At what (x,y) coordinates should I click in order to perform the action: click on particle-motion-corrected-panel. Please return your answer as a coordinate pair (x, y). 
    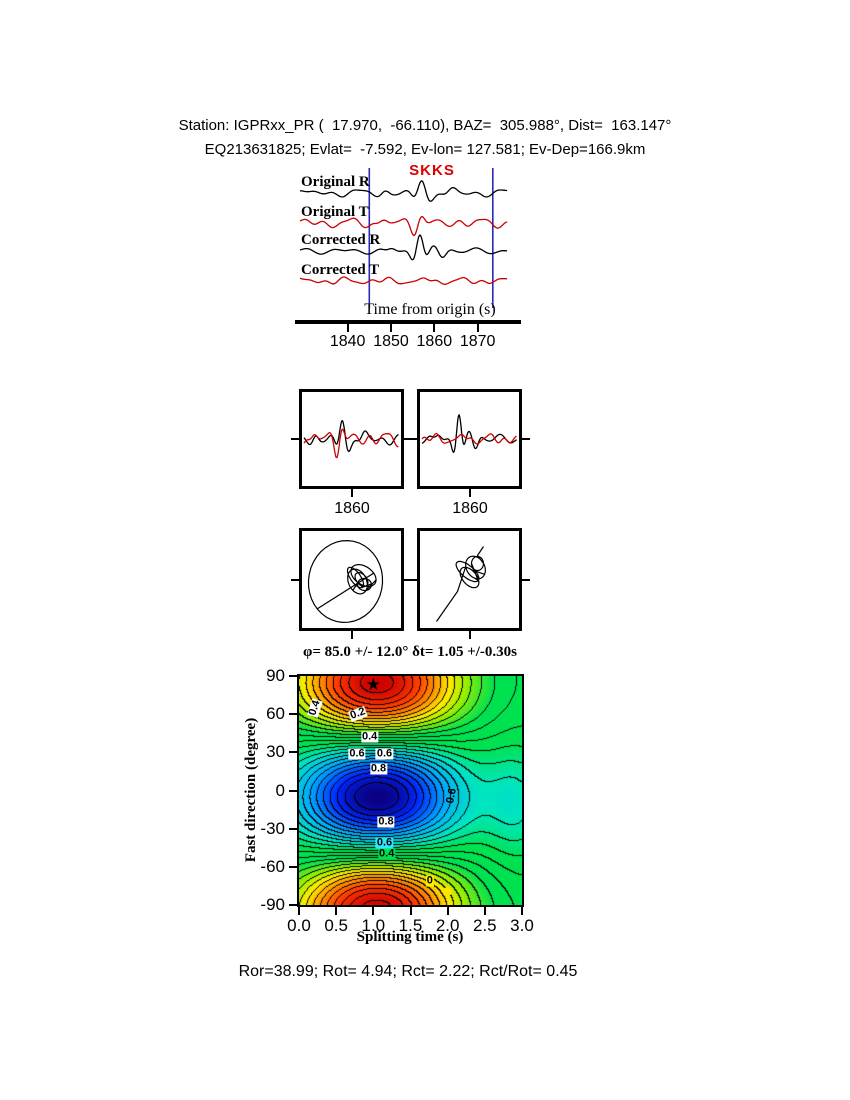
    Looking at the image, I should click on (469, 579).